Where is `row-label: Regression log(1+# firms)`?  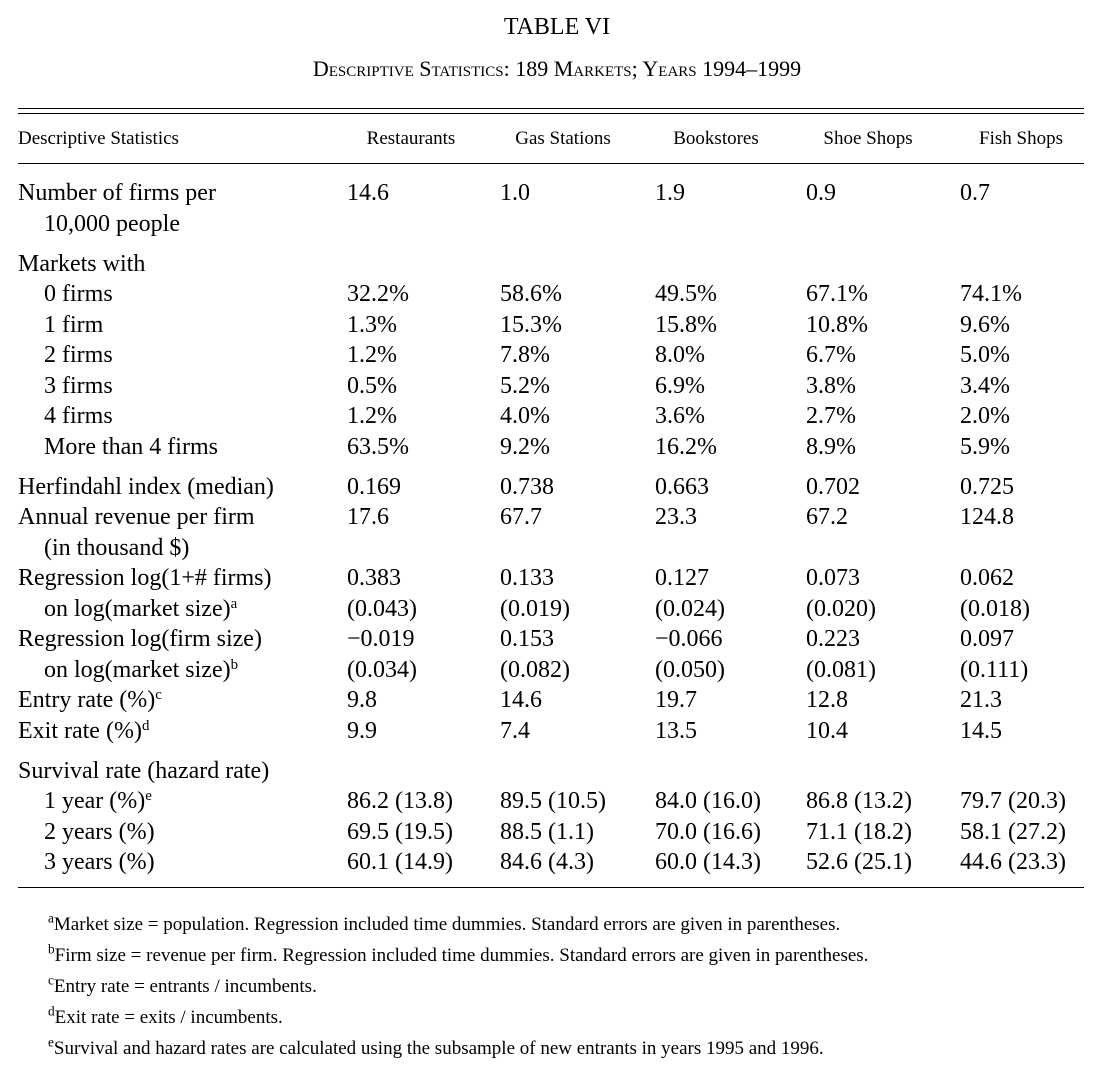
row-label: Regression log(1+# firms) is located at coordinates (145, 578).